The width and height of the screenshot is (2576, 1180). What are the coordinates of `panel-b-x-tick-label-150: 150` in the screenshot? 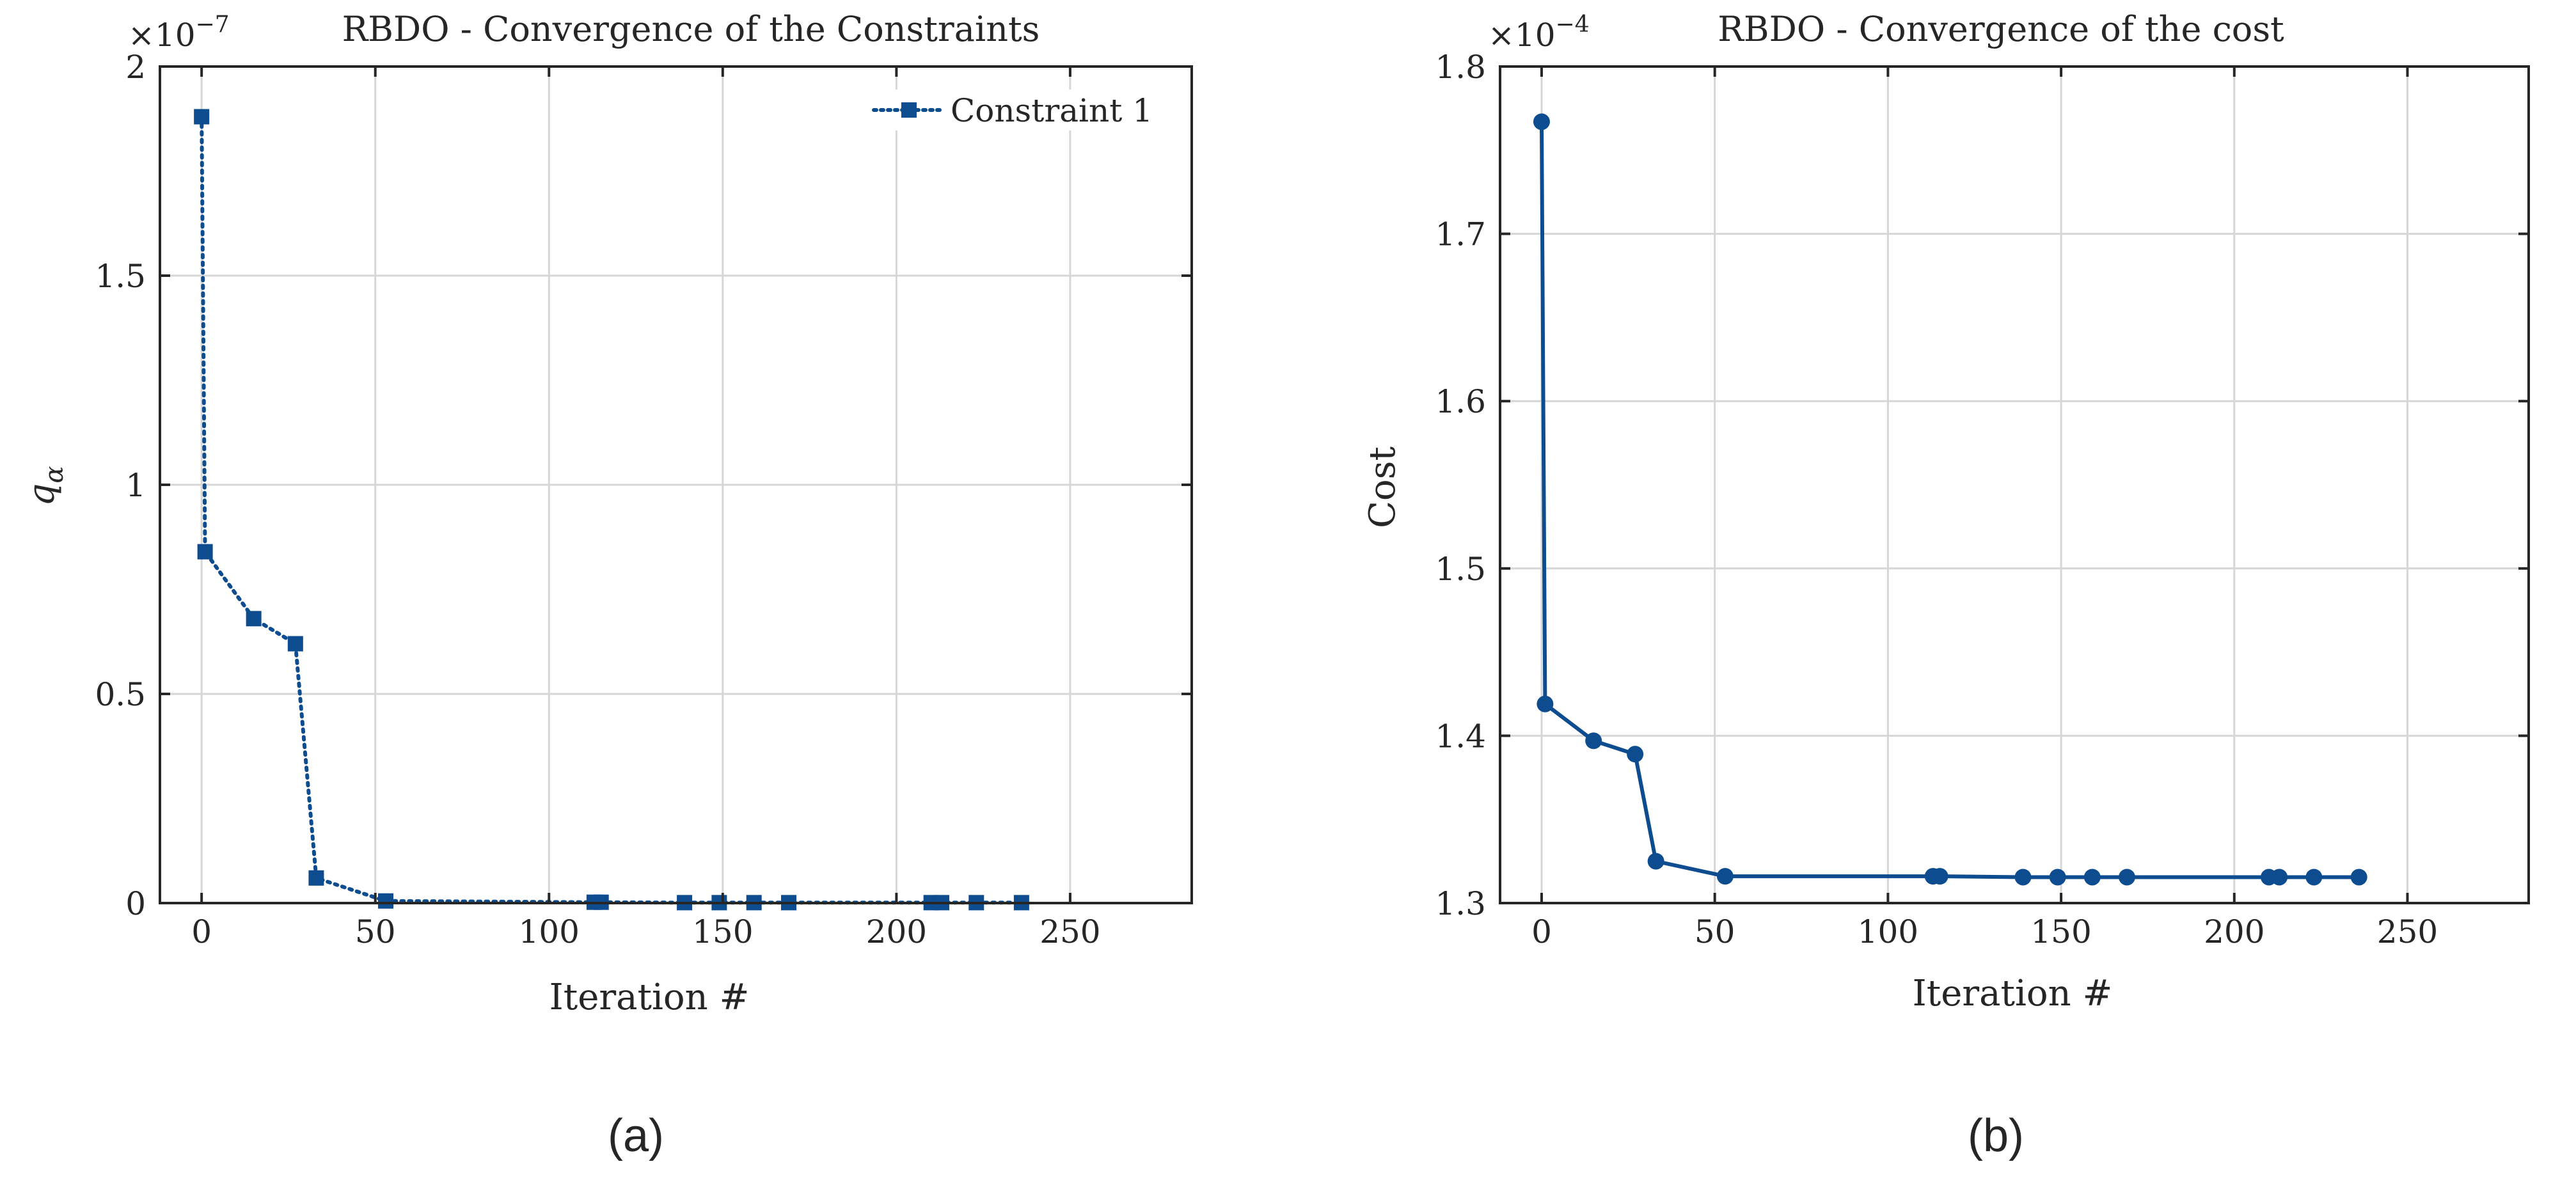 It's located at (2060, 932).